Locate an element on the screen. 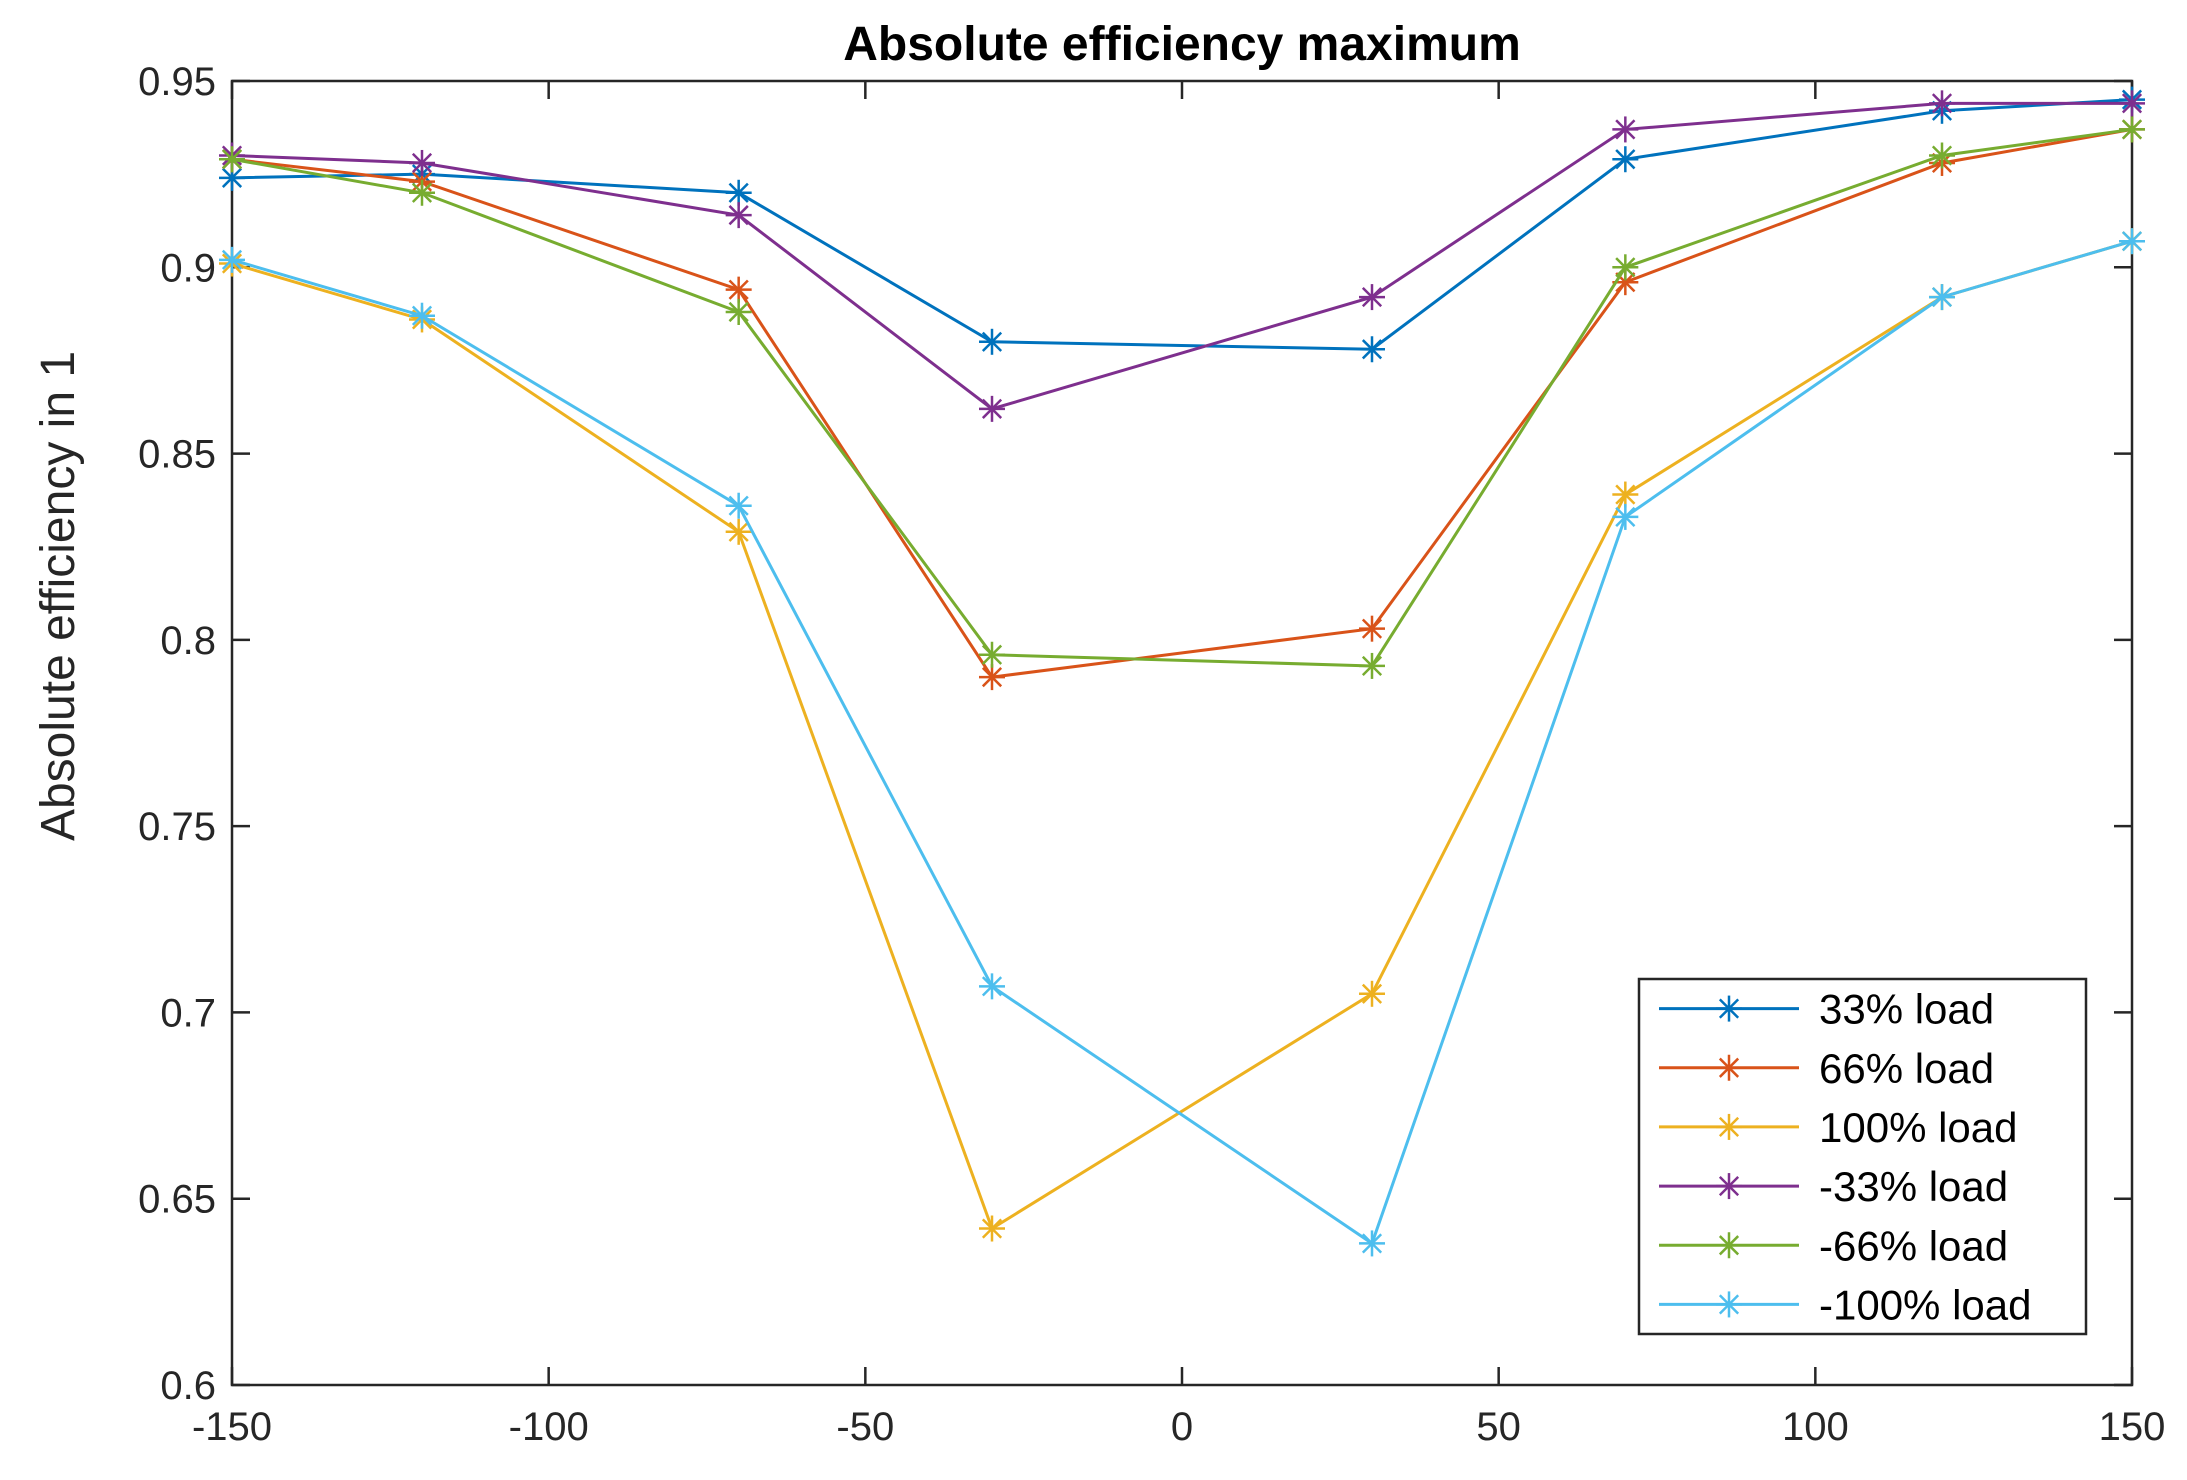 This screenshot has width=2187, height=1480. series-line is located at coordinates (1182, 224).